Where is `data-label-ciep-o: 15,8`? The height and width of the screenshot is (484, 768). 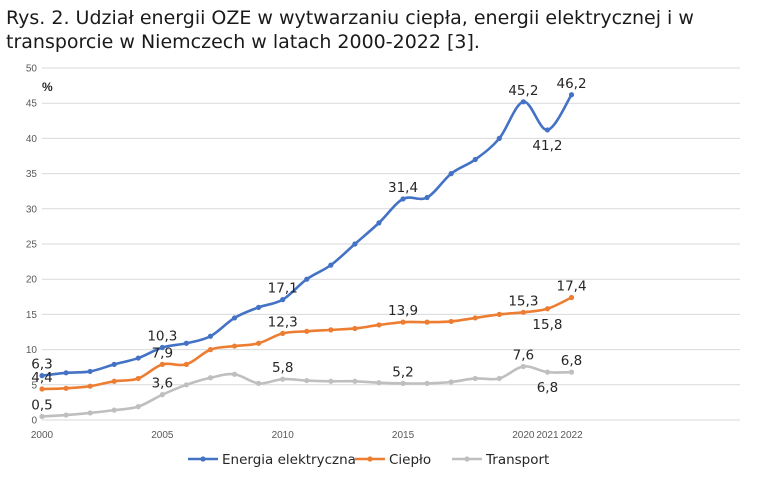
data-label-ciep-o: 15,8 is located at coordinates (547, 325).